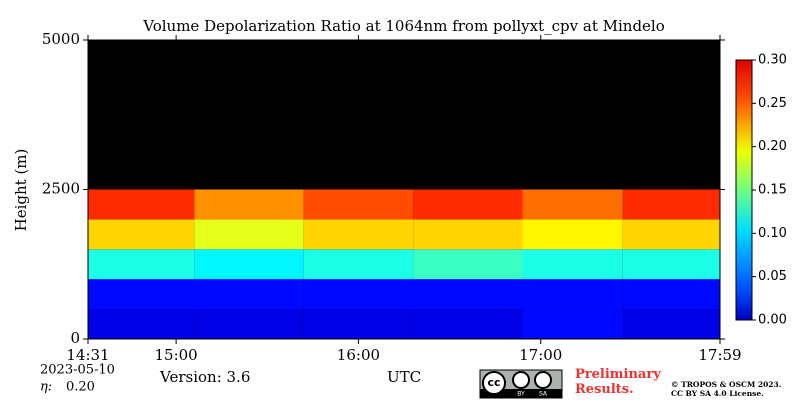 The height and width of the screenshot is (400, 800). I want to click on y-tick-label: 0, so click(75, 338).